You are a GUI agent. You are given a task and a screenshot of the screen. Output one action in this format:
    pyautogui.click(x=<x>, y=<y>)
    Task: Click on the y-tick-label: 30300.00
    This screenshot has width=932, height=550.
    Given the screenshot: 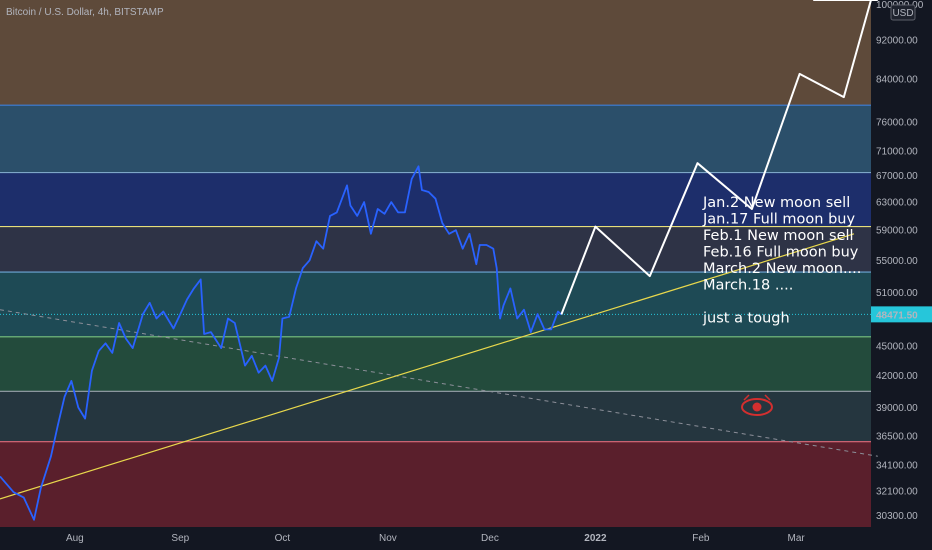 What is the action you would take?
    pyautogui.click(x=897, y=516)
    